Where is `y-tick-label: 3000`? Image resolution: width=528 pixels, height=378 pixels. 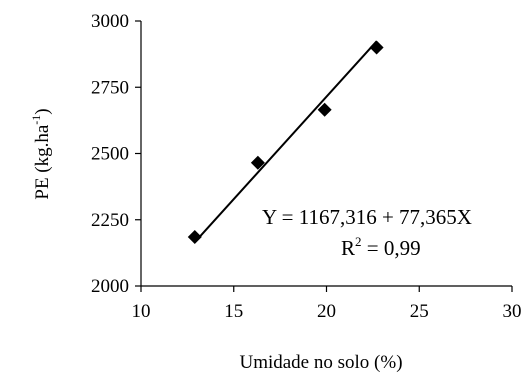 y-tick-label: 3000 is located at coordinates (110, 21).